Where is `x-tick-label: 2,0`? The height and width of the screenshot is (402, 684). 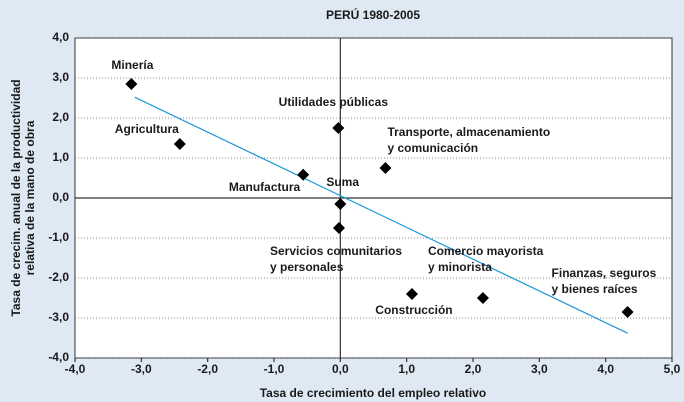 x-tick-label: 2,0 is located at coordinates (473, 369).